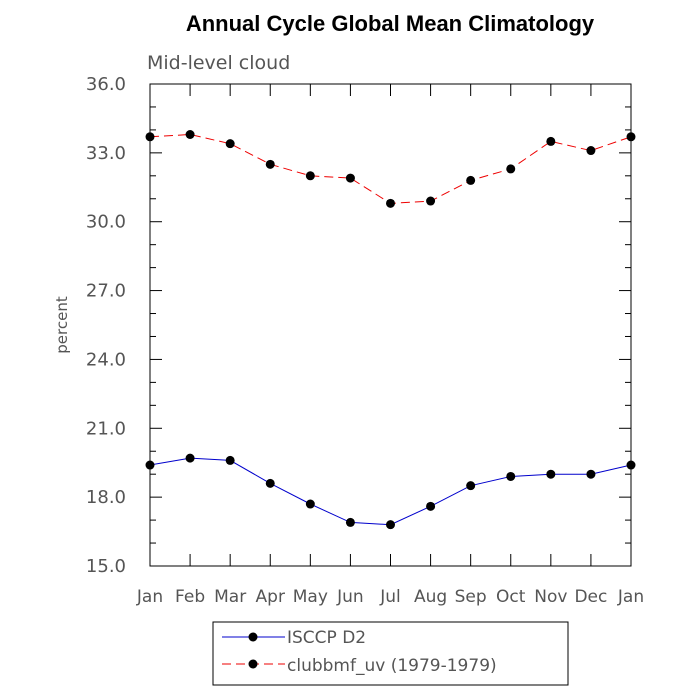  Describe the element at coordinates (106, 566) in the screenshot. I see `y-tick-label: 15.0` at that location.